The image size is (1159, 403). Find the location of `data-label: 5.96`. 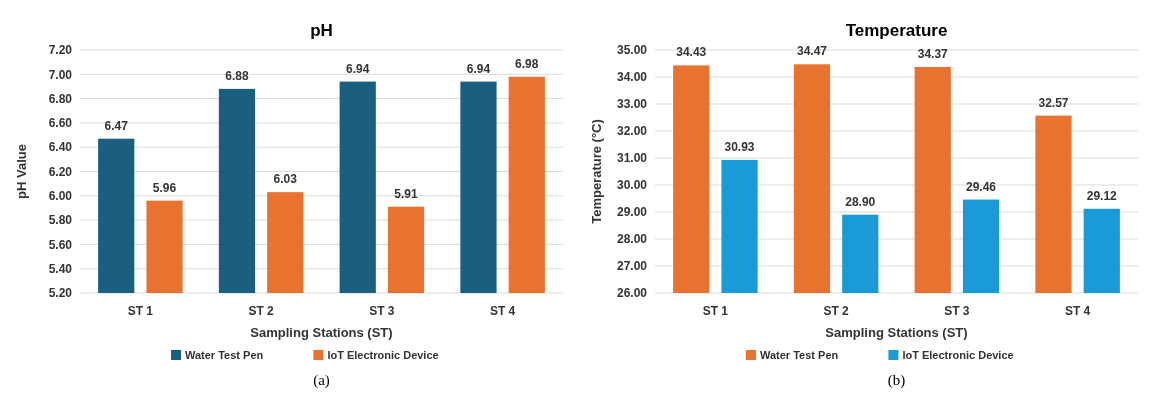

data-label: 5.96 is located at coordinates (164, 187).